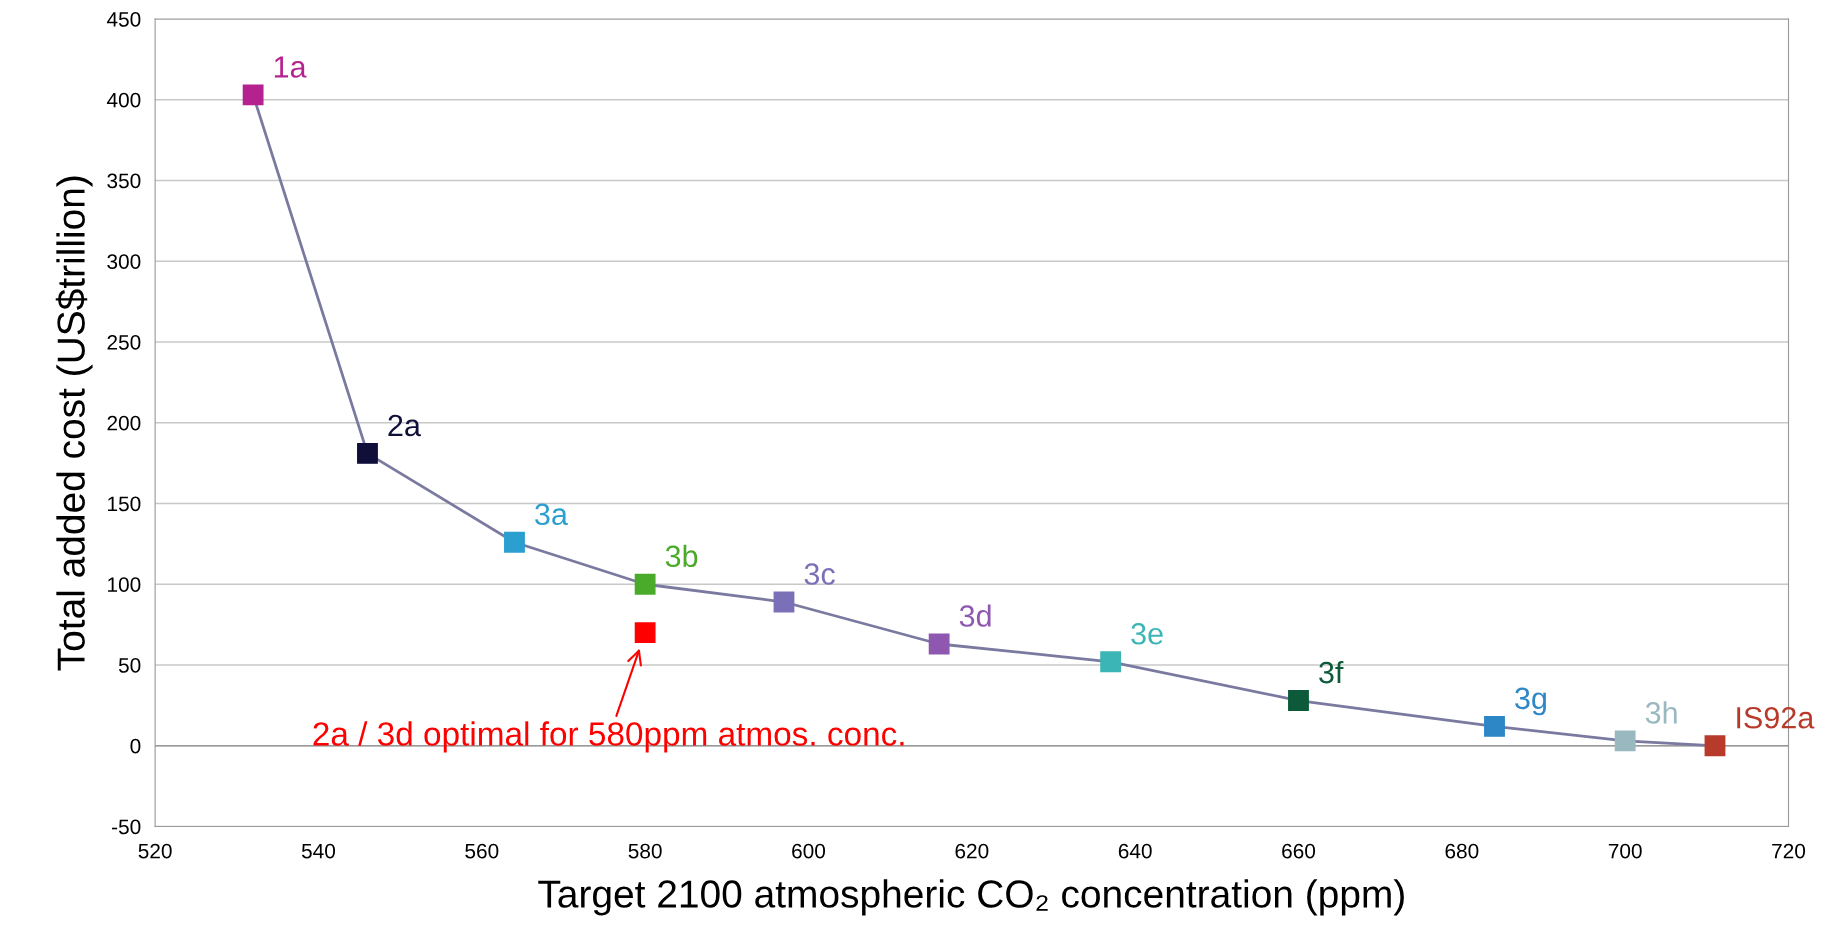  What do you see at coordinates (971, 897) in the screenshot?
I see `x-axis-title: Target 2100 atmospheric CO₂ concentration (ppm)` at bounding box center [971, 897].